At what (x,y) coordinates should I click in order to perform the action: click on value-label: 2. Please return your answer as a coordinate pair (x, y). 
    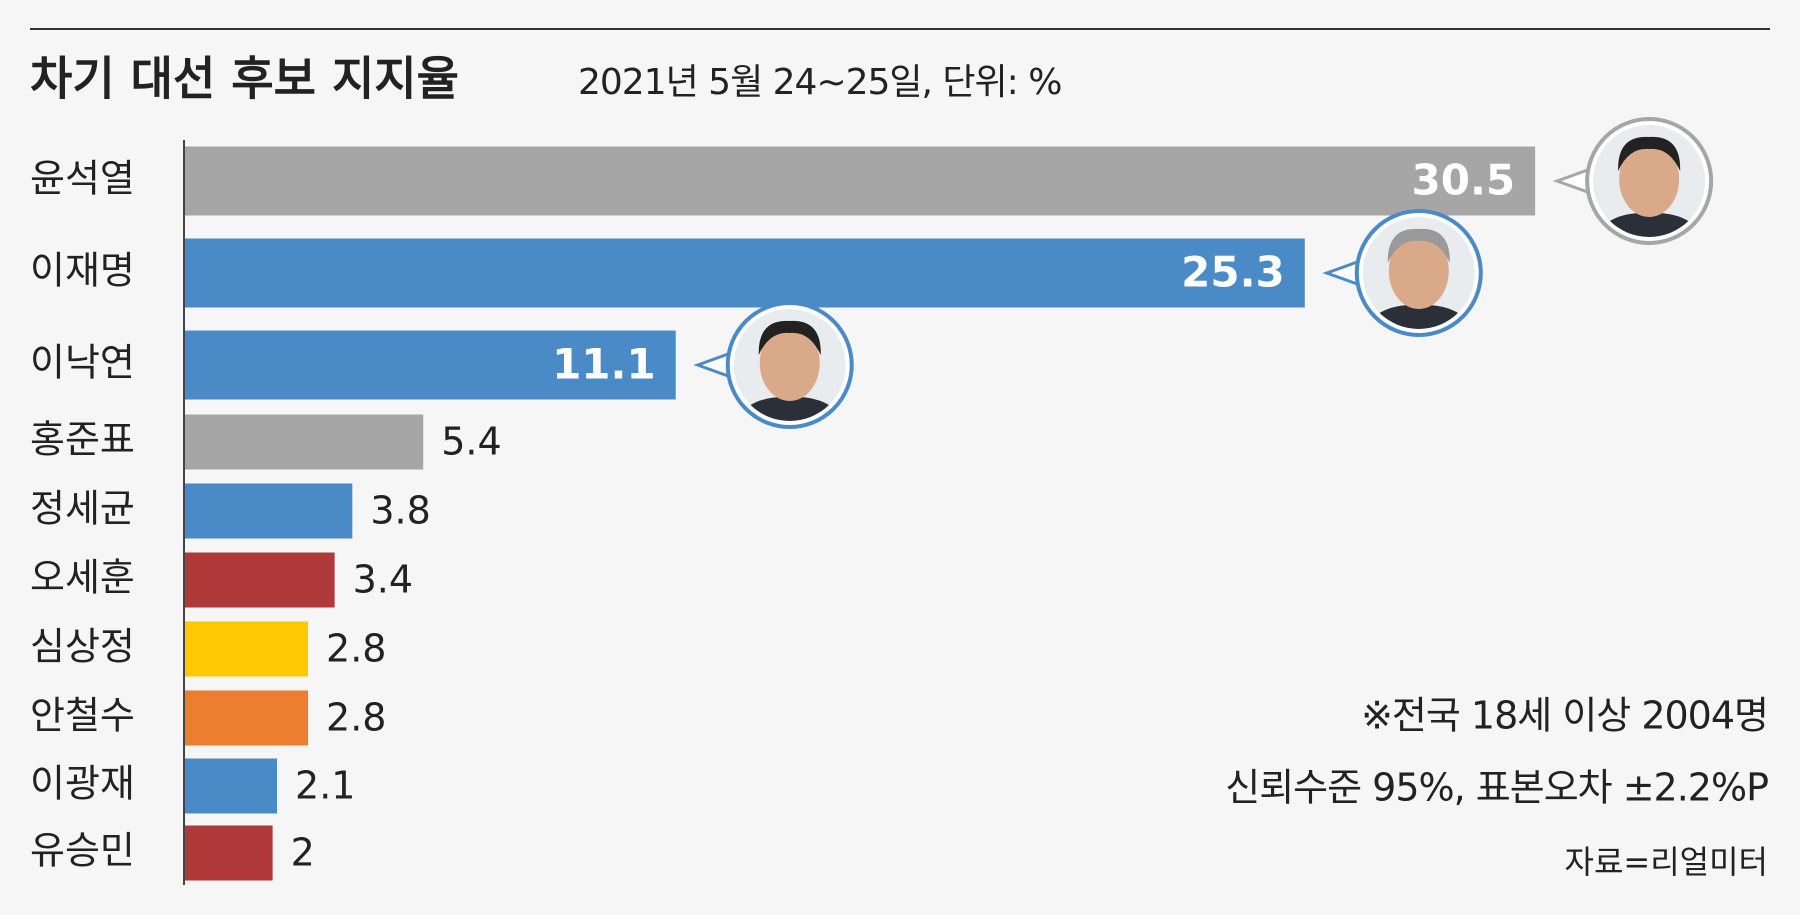
    Looking at the image, I should click on (303, 853).